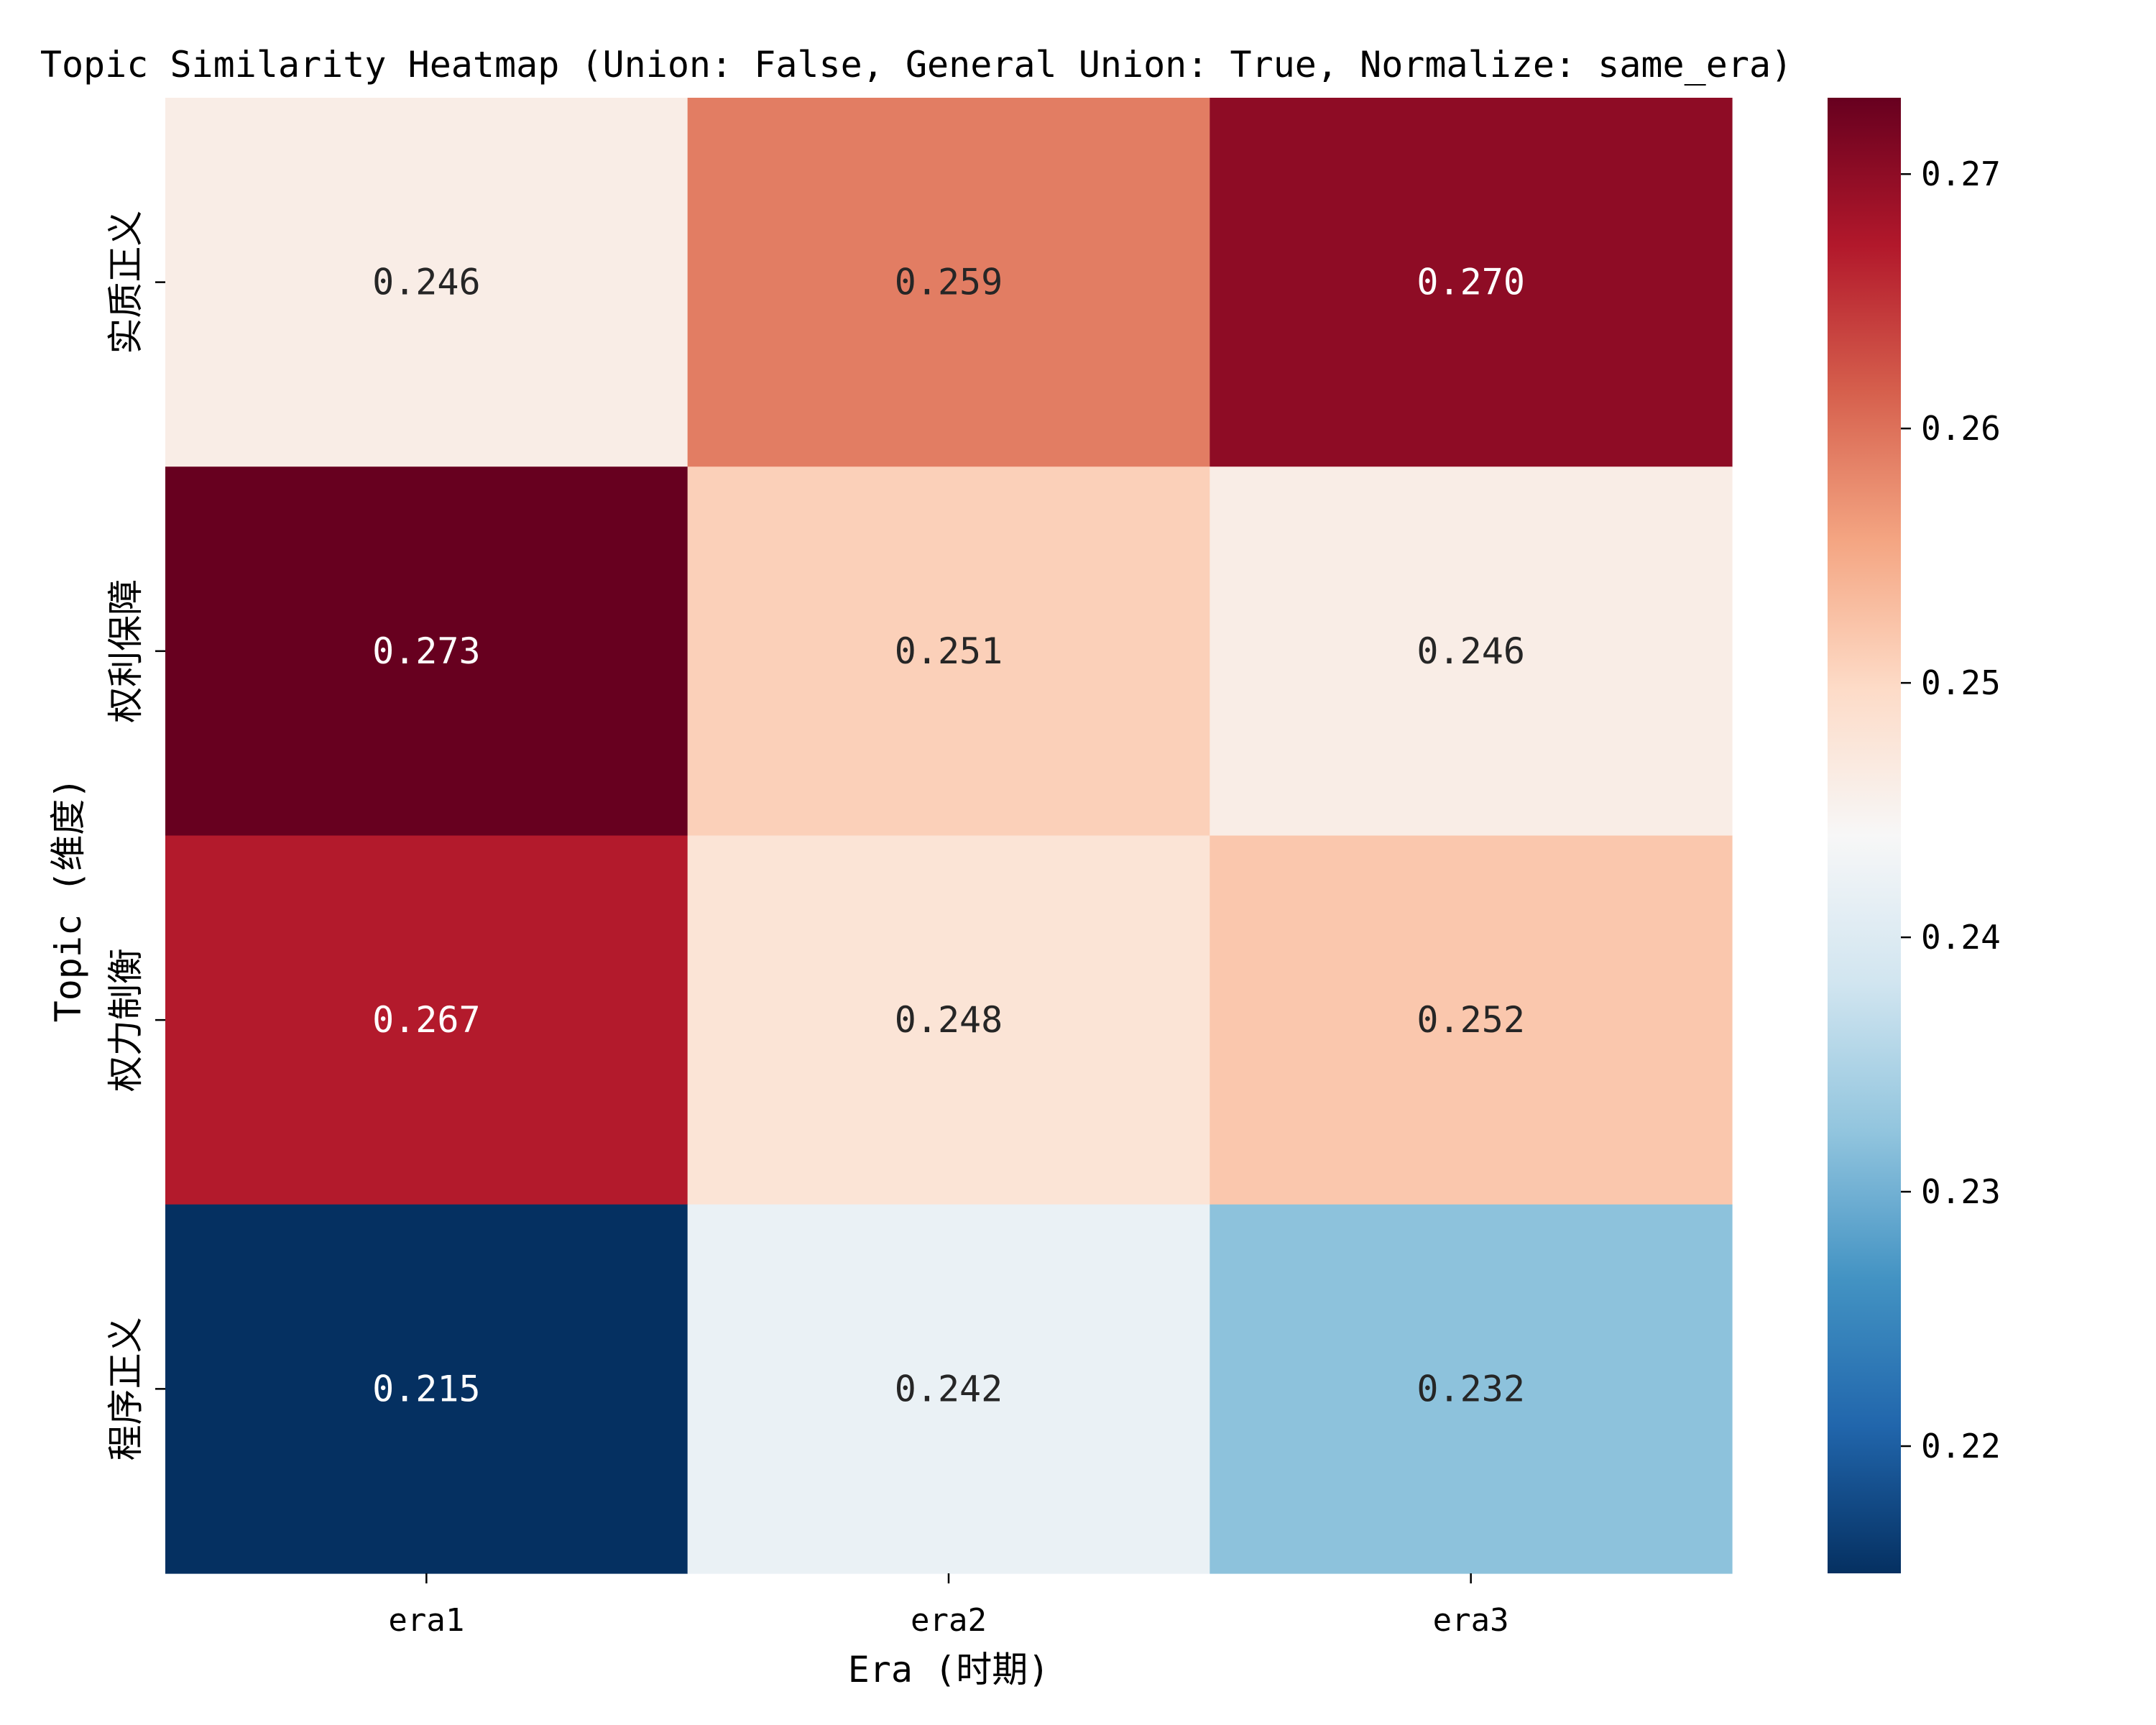  I want to click on x-tick-label: era3, so click(1471, 1620).